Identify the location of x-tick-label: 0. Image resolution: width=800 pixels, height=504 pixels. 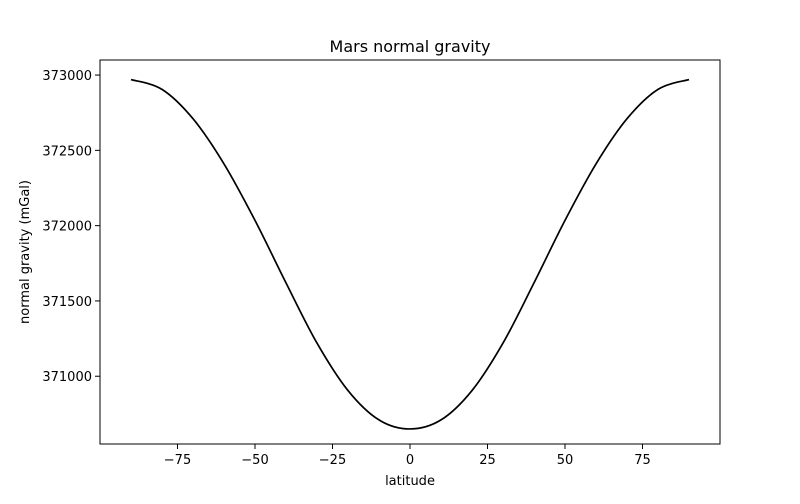
(410, 460).